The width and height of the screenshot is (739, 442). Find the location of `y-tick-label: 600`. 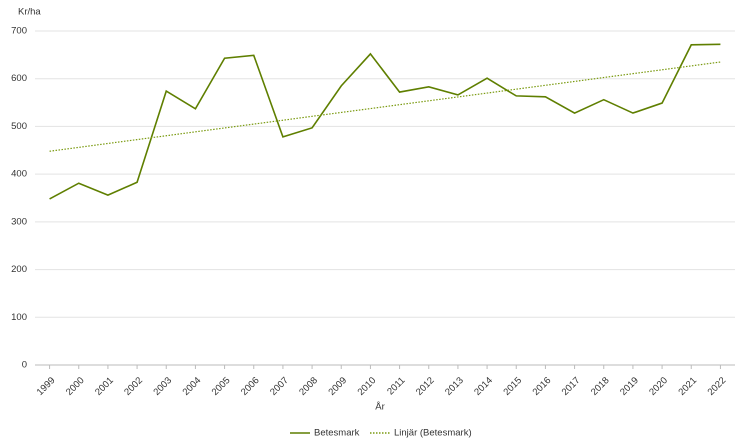

y-tick-label: 600 is located at coordinates (19, 78).